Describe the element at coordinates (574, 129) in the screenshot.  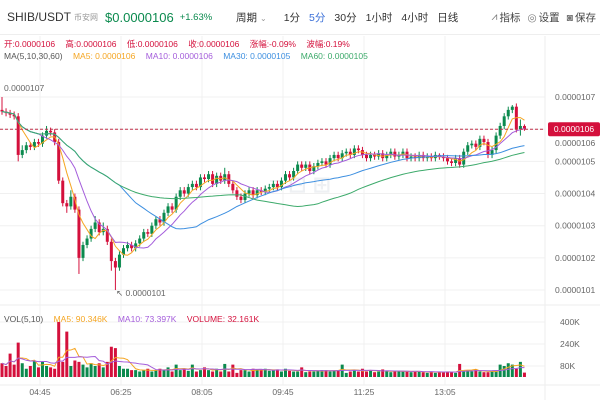
I see `current-price-badge` at that location.